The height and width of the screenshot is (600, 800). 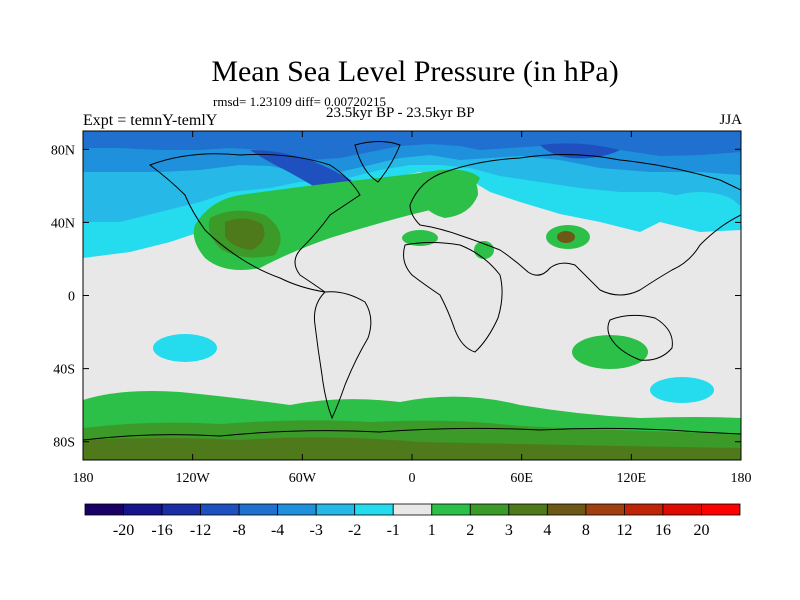 What do you see at coordinates (150, 120) in the screenshot?
I see `experiment-label: Expt = temnY-temlY` at bounding box center [150, 120].